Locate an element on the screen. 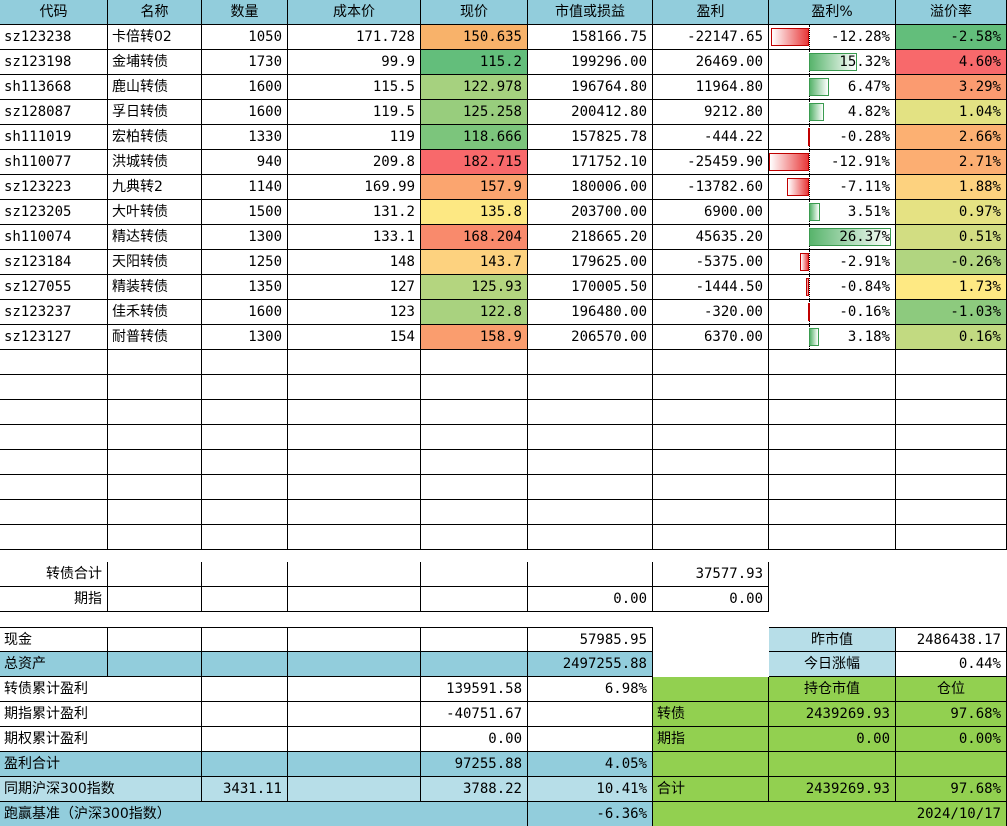 This screenshot has height=826, width=1007. cell-name: 九典转2 is located at coordinates (155, 187).